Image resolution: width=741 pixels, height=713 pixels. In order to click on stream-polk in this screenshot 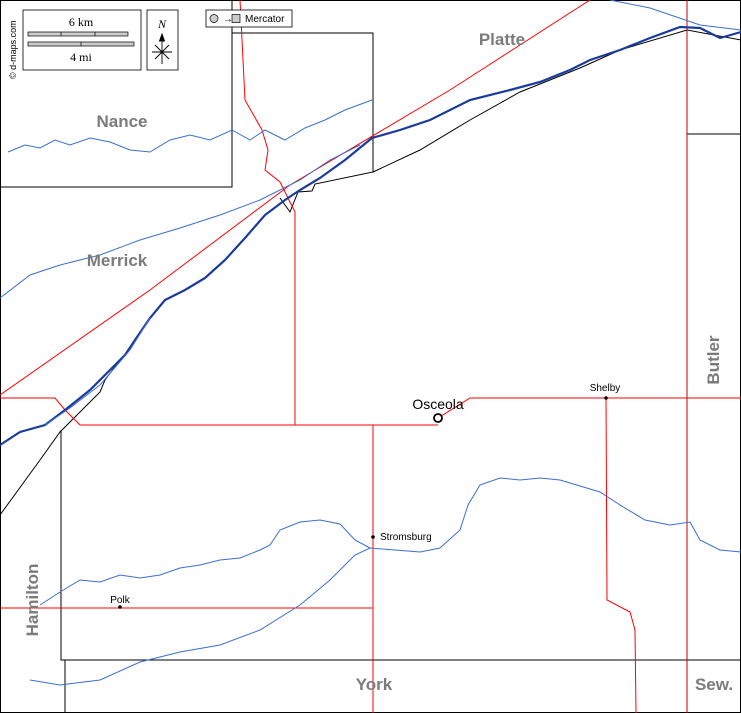, I will do `click(205, 562)`.